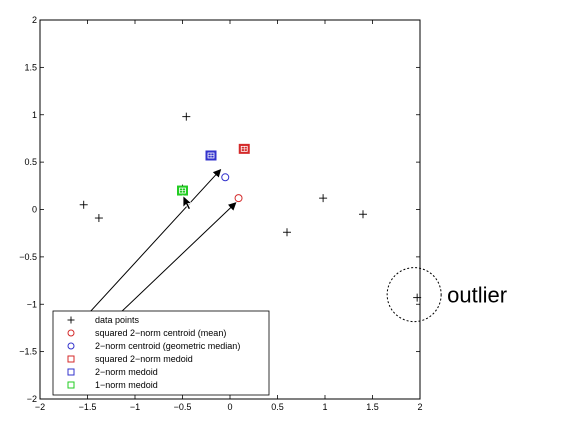  I want to click on mouse-cursor-icon, so click(188, 202).